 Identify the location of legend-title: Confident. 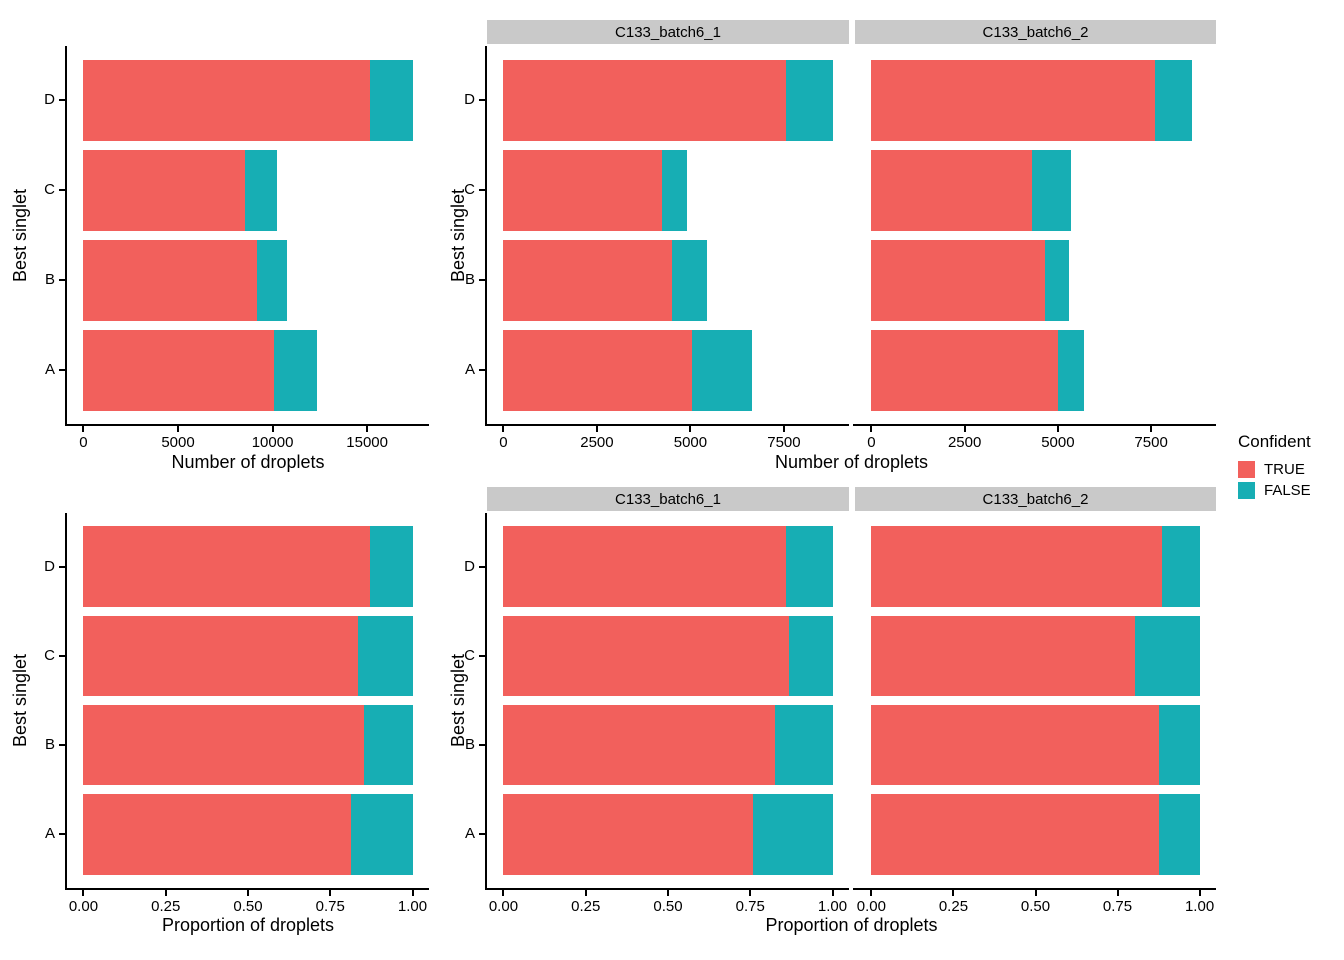
(1274, 441).